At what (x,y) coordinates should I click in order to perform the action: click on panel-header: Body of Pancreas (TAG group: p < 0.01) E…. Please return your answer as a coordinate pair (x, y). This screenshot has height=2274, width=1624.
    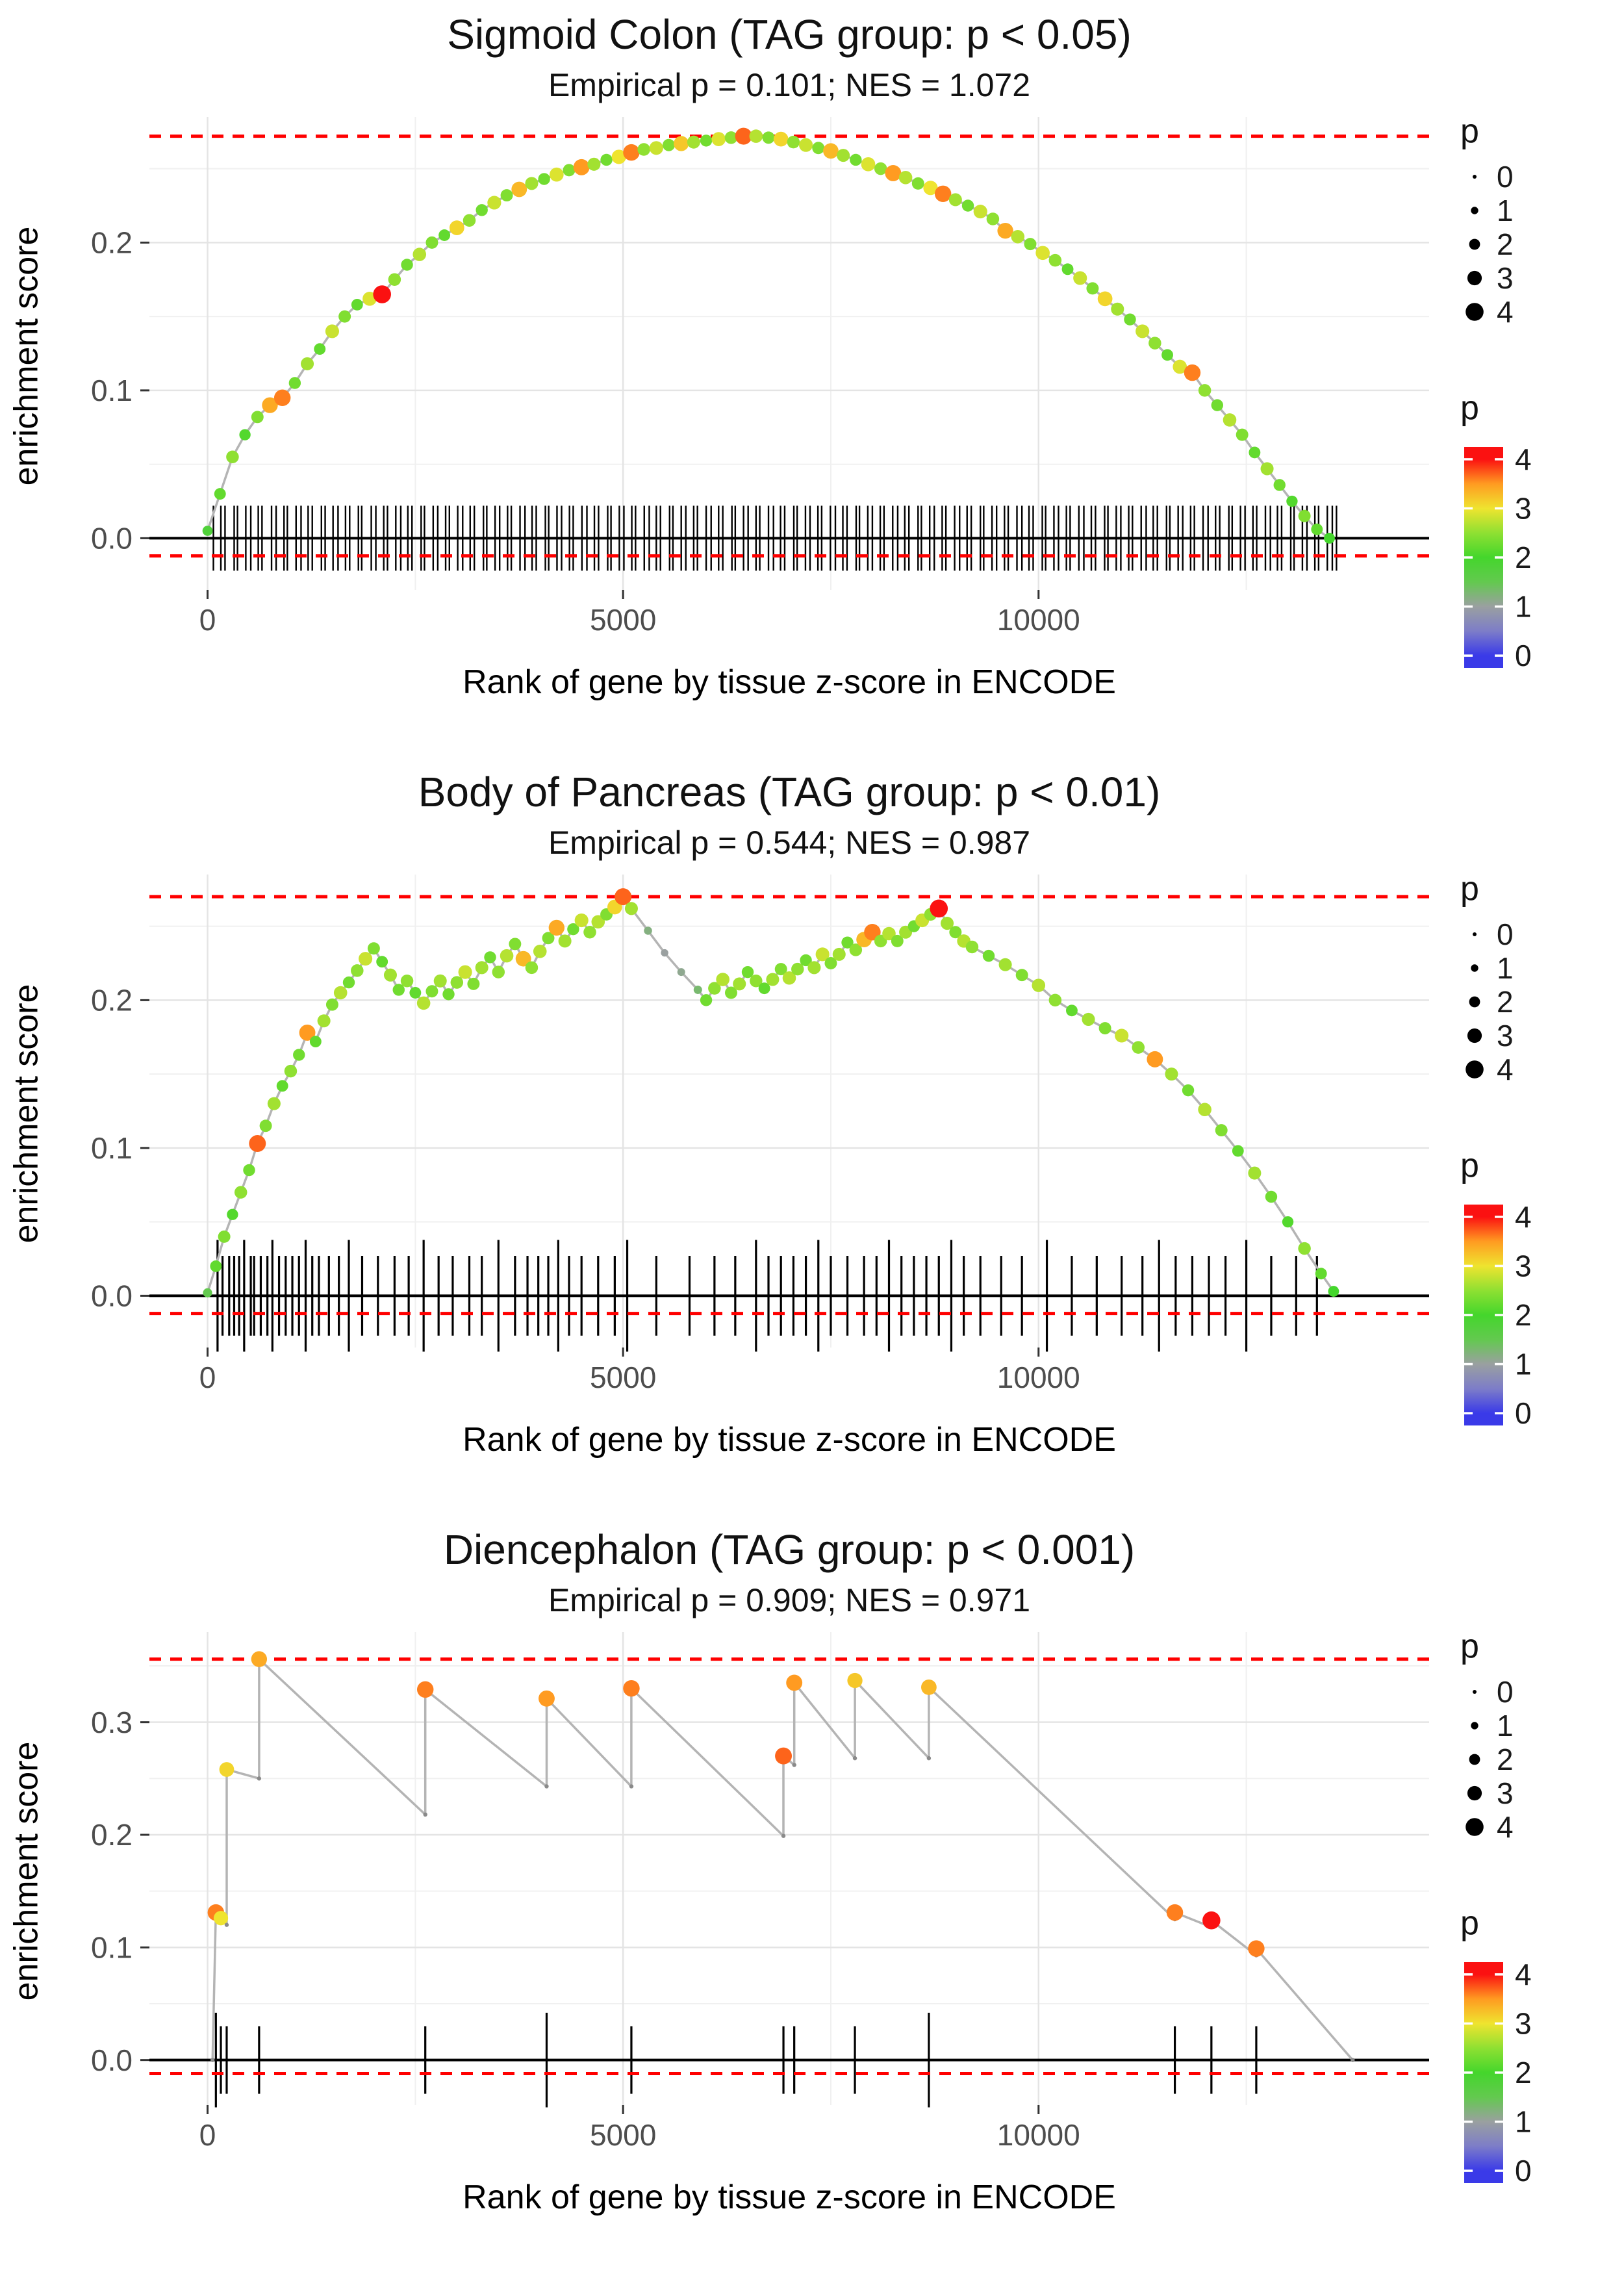
    Looking at the image, I should click on (789, 815).